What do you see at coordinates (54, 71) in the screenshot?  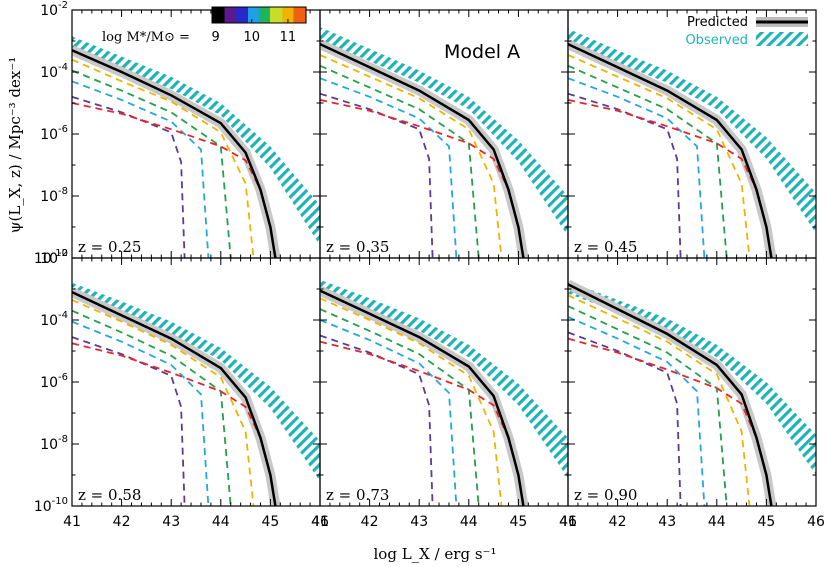 I see `y-tick-label: 10⁻⁴` at bounding box center [54, 71].